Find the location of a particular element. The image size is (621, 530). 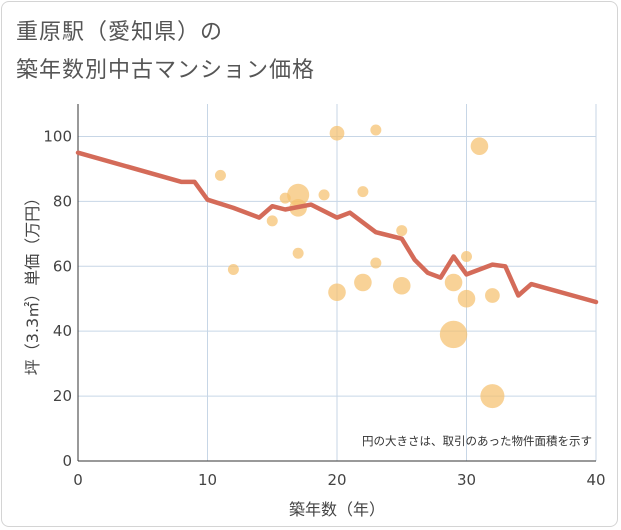

y-tick-label: 80 is located at coordinates (62, 201).